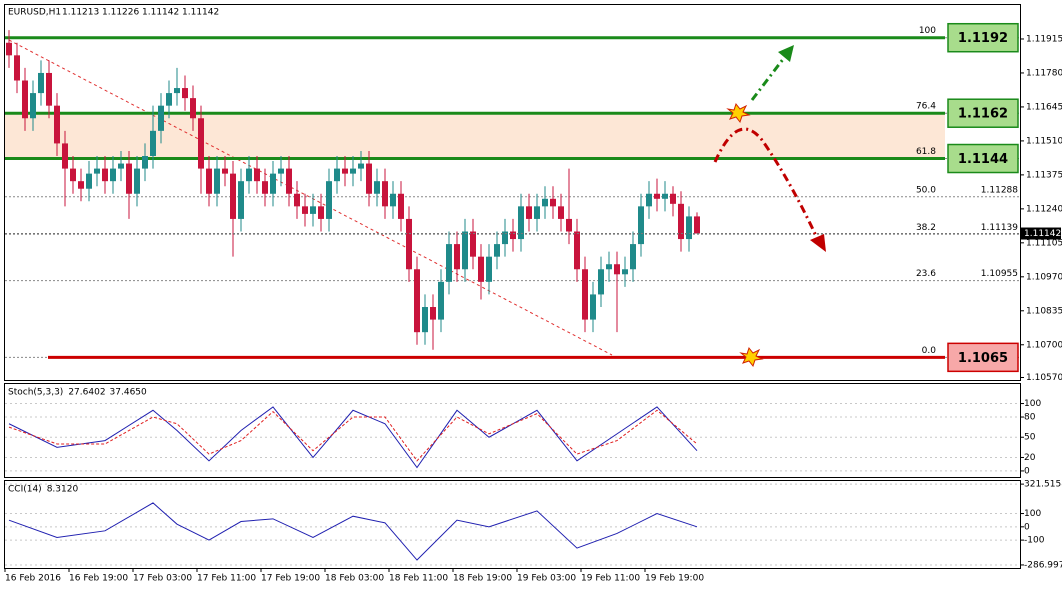 The width and height of the screenshot is (1062, 591). I want to click on y-tick-label: 1.11645, so click(1044, 107).